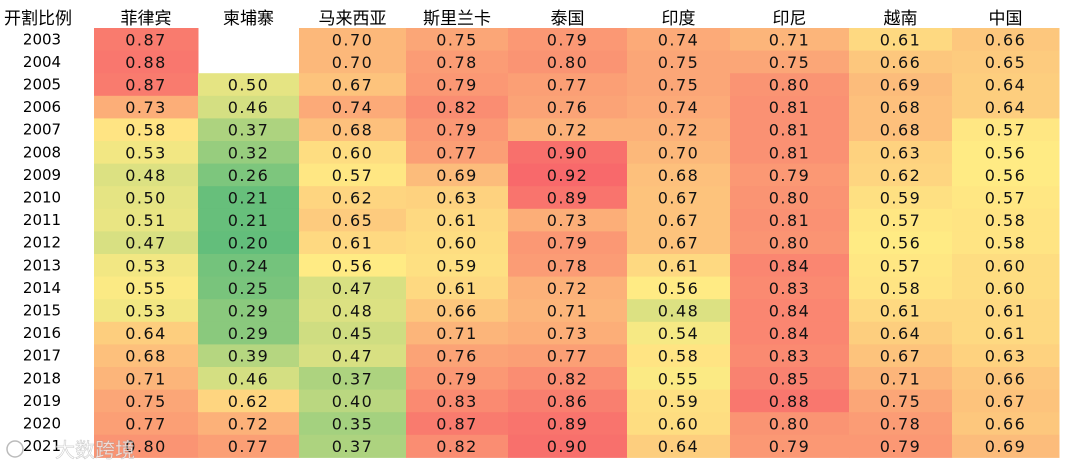 This screenshot has height=471, width=1080. I want to click on column-header: 印度, so click(679, 19).